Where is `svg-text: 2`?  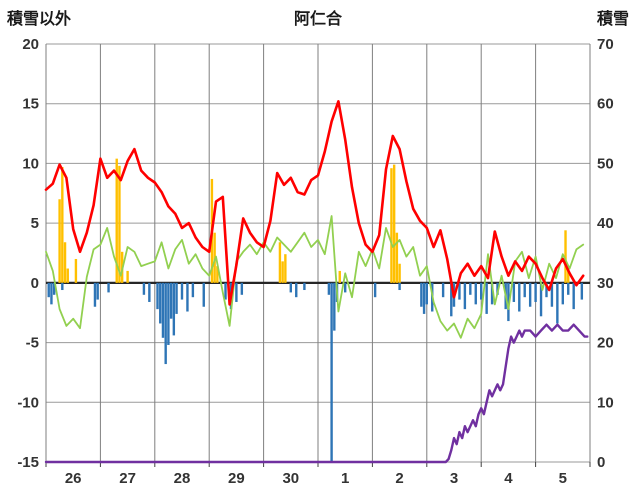 svg-text: 2 is located at coordinates (399, 478).